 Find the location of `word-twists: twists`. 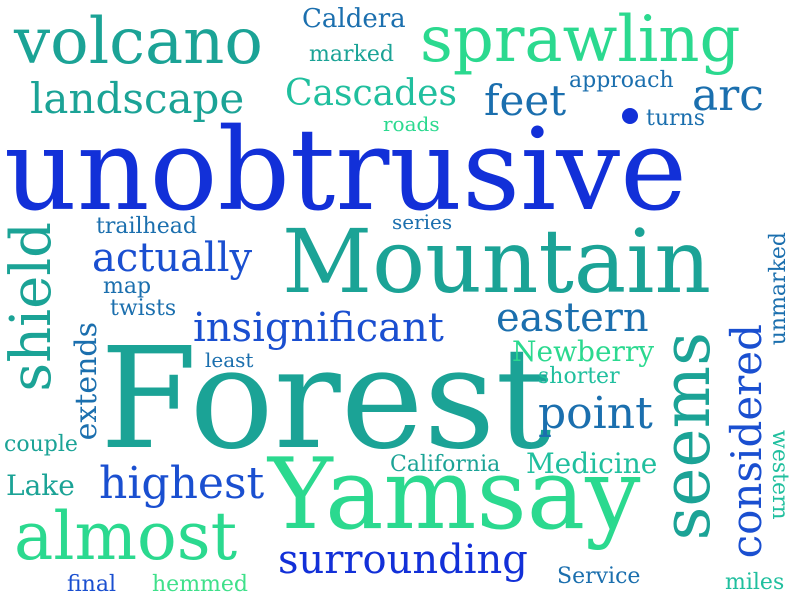

word-twists: twists is located at coordinates (143, 308).